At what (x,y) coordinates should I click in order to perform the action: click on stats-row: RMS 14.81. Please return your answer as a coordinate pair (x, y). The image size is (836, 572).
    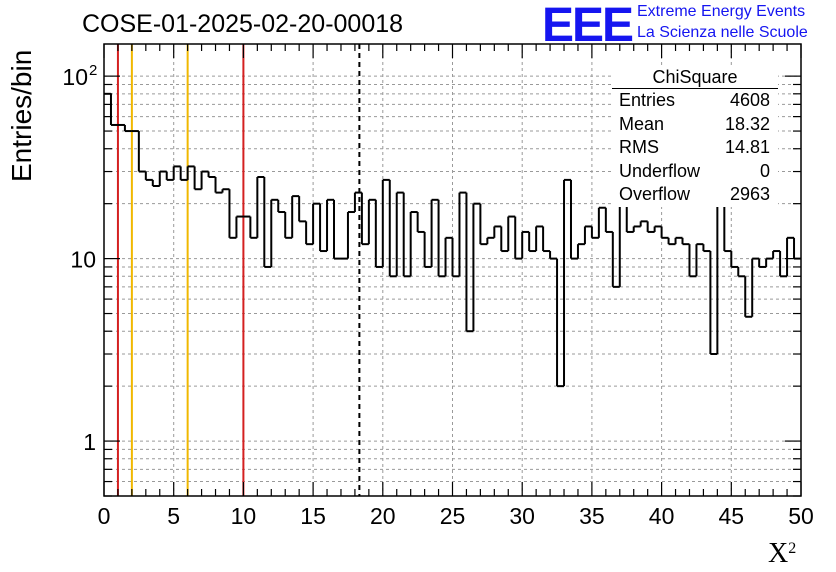
    Looking at the image, I should click on (695, 148).